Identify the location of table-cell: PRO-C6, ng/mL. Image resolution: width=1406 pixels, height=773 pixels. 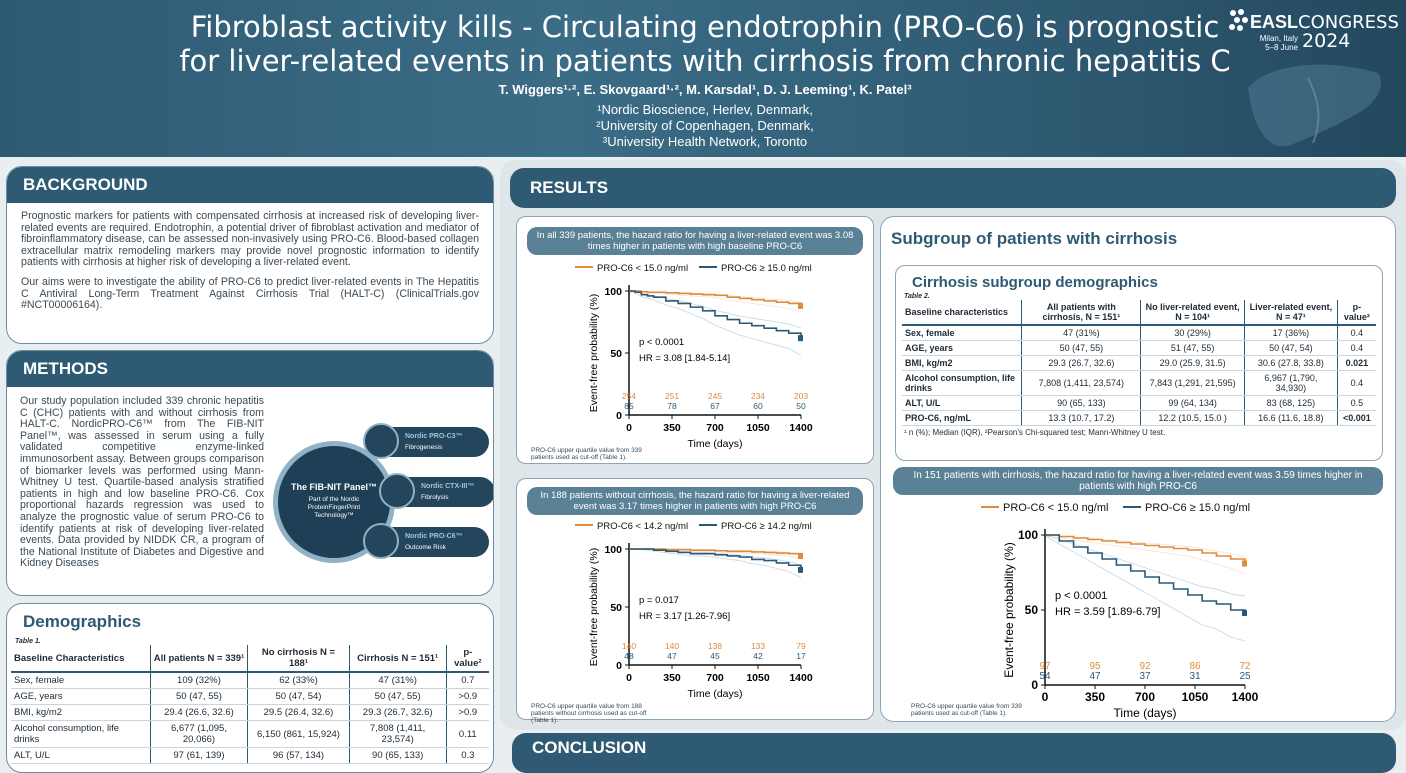
(962, 418).